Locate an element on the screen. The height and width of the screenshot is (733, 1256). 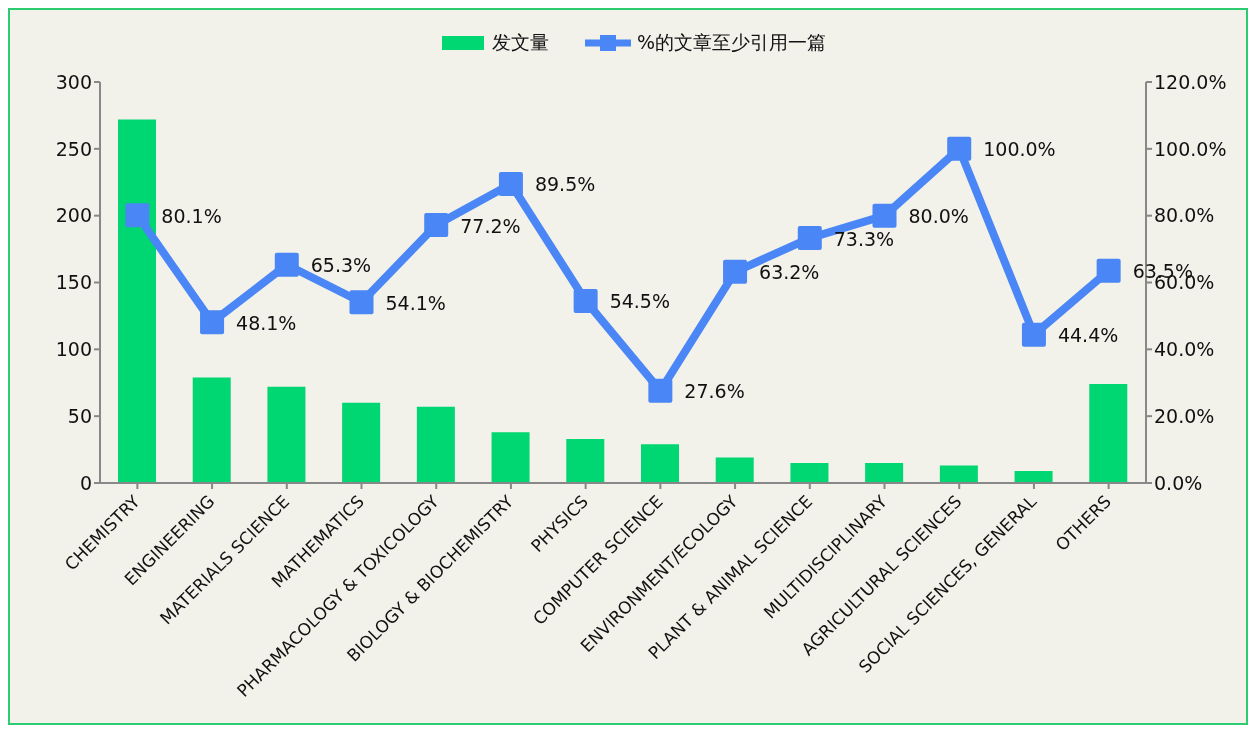
y-tick-label: 300 is located at coordinates (73, 81).